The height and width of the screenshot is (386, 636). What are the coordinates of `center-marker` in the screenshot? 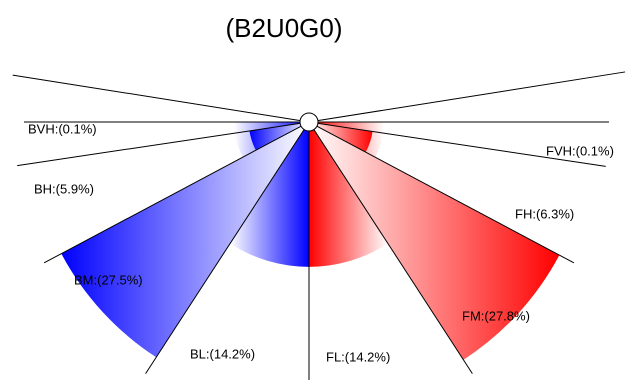 It's located at (309, 122).